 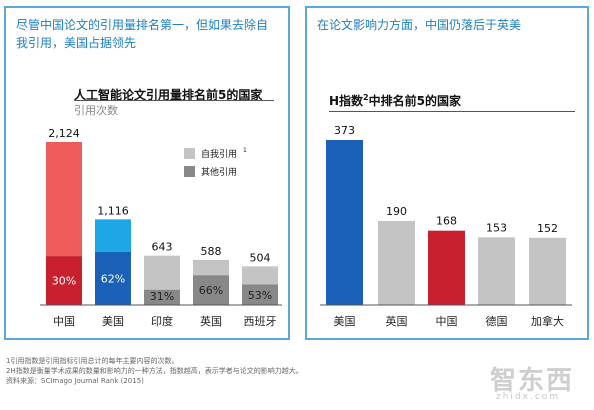 I want to click on category-label-4: 西班牙, so click(x=260, y=321).